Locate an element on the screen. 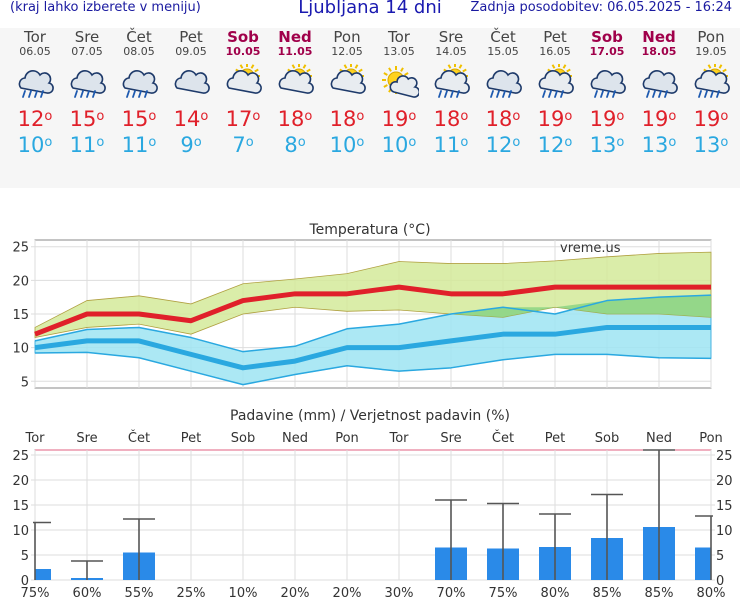  precip-day-label: Sob is located at coordinates (243, 438).